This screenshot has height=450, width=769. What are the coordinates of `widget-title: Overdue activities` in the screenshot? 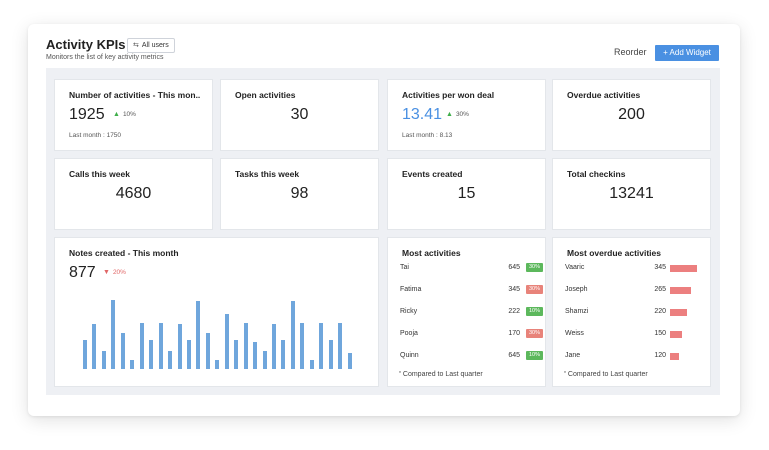 It's located at (604, 95).